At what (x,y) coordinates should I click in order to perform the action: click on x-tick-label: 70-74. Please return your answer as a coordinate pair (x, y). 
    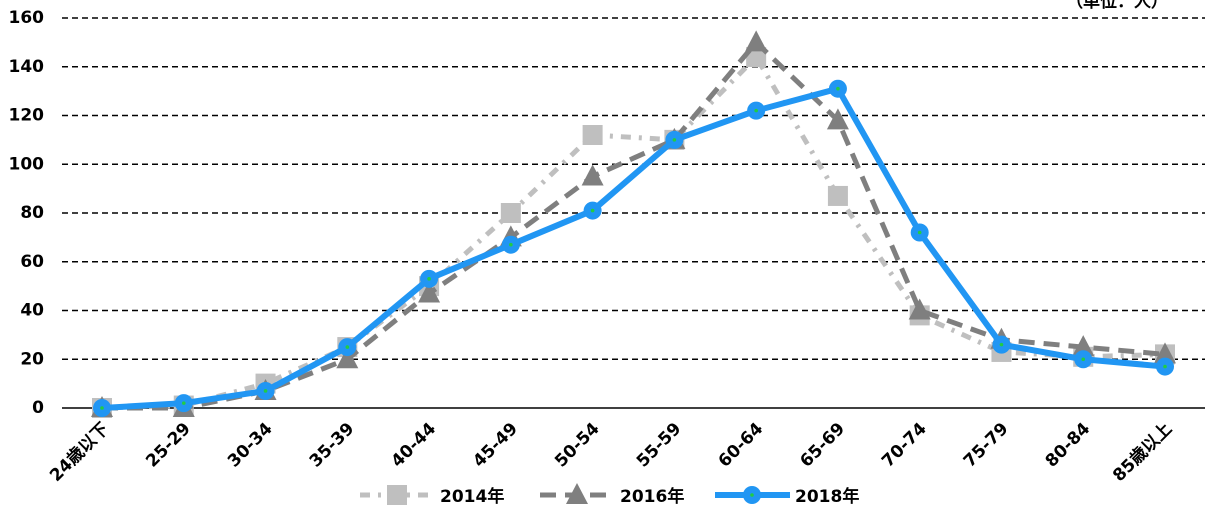
    Looking at the image, I should click on (904, 445).